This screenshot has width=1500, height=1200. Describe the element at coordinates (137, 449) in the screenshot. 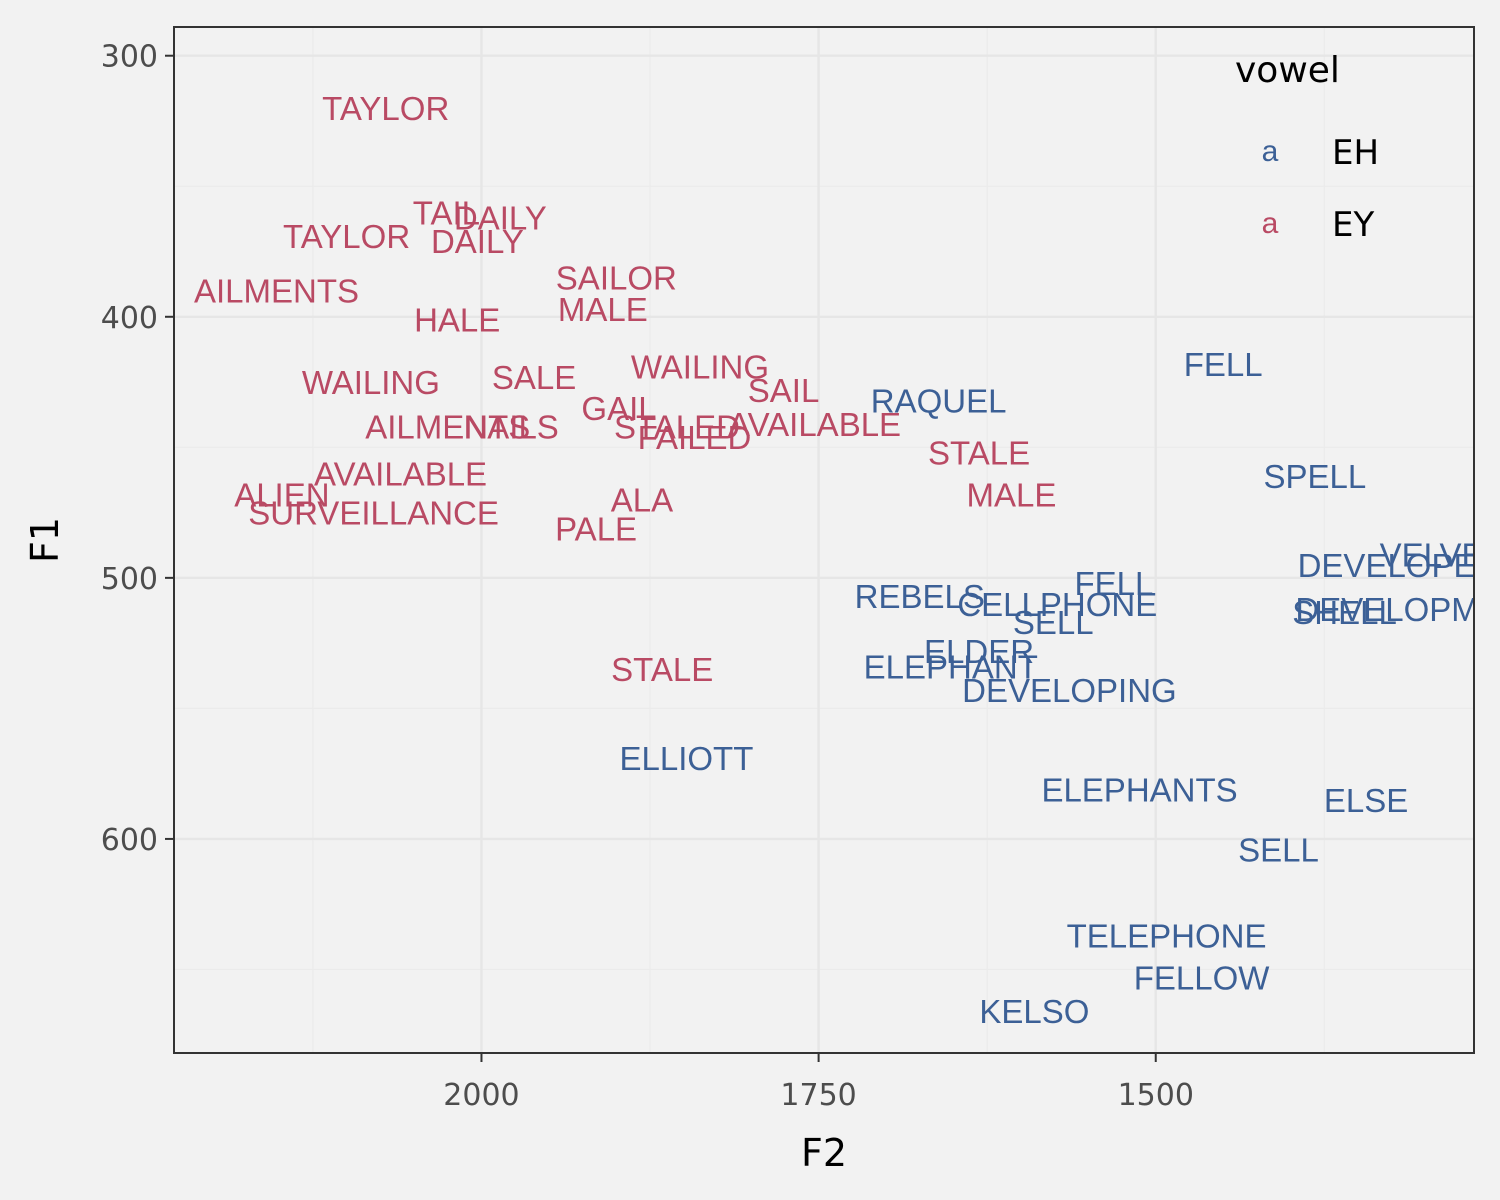

I see `y-axis: 300 400 500 600` at that location.